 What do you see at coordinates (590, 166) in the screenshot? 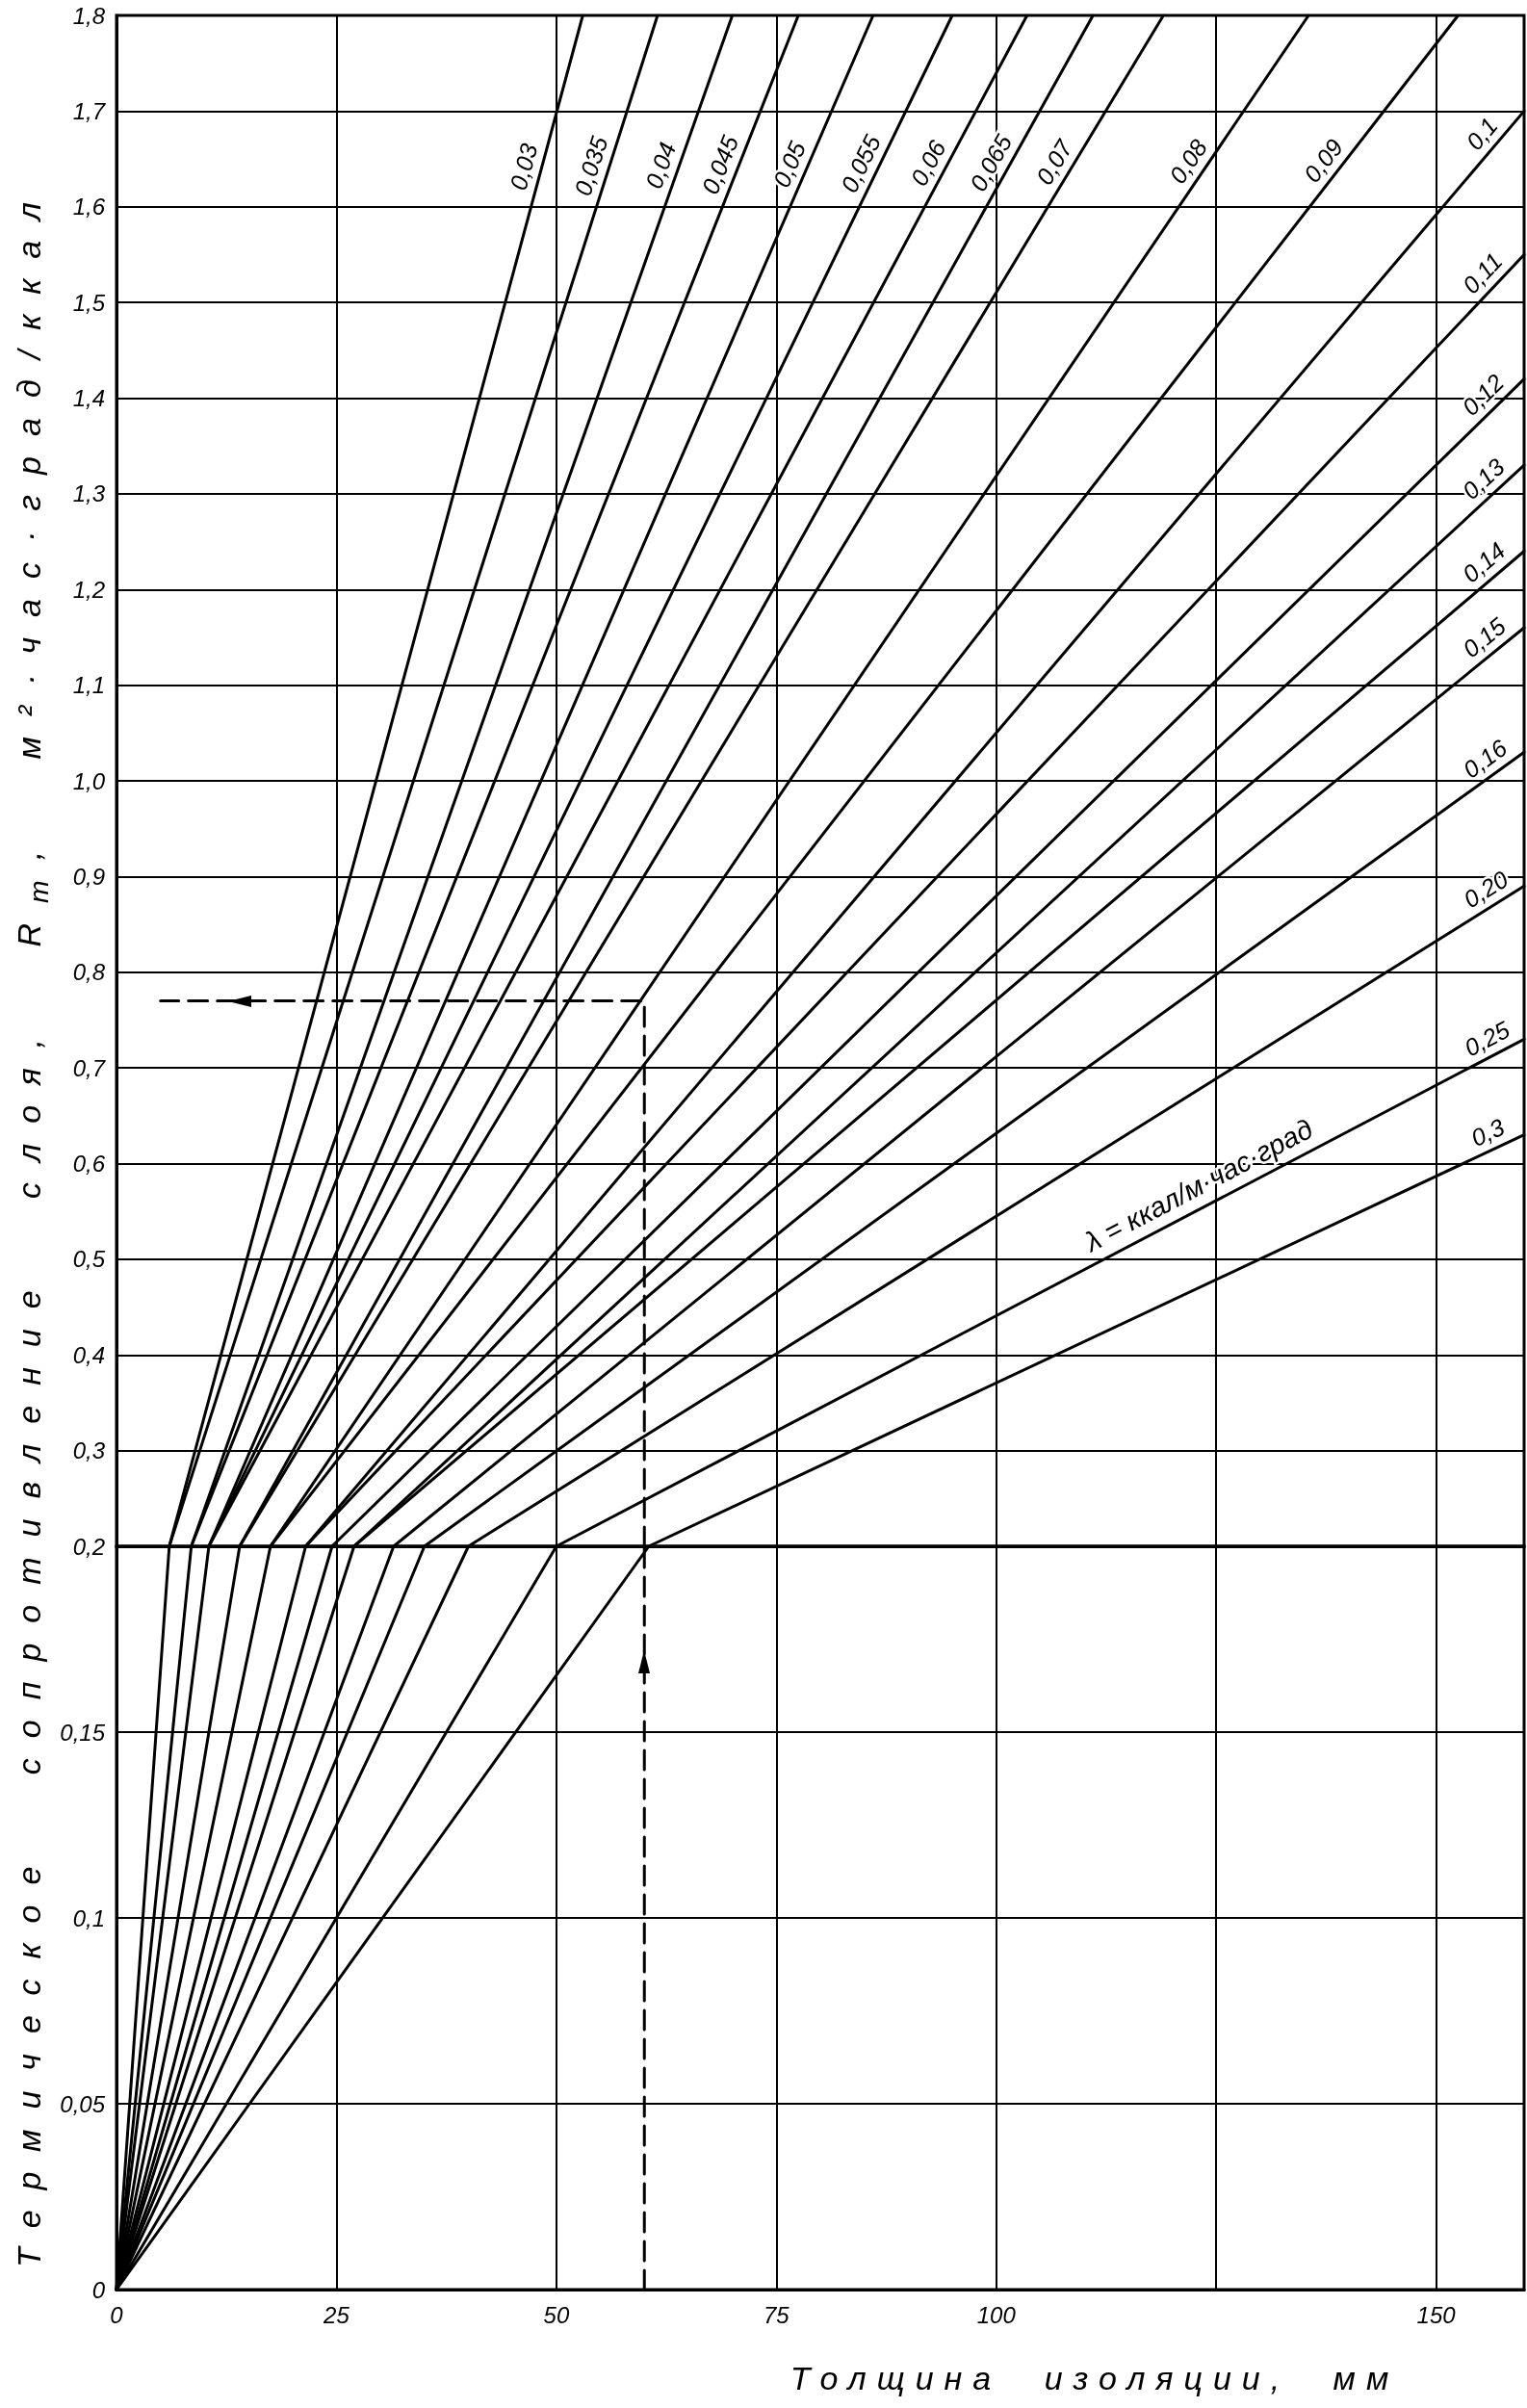
I see `text: 0,035` at bounding box center [590, 166].